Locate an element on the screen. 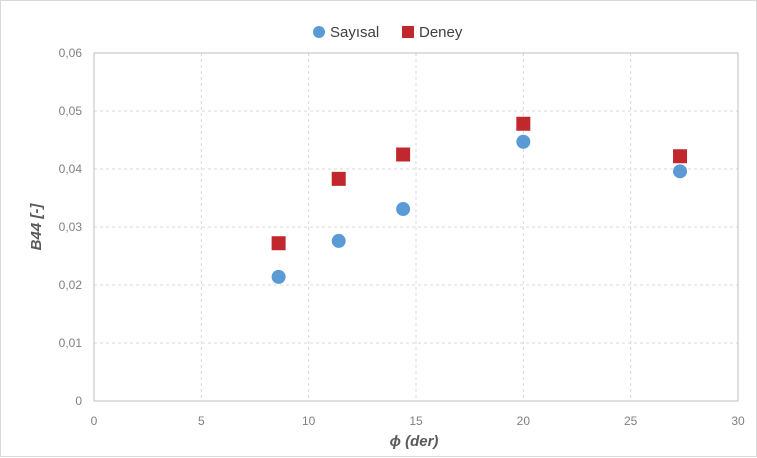 This screenshot has width=757, height=458. x-tick-label: 25 is located at coordinates (631, 421).